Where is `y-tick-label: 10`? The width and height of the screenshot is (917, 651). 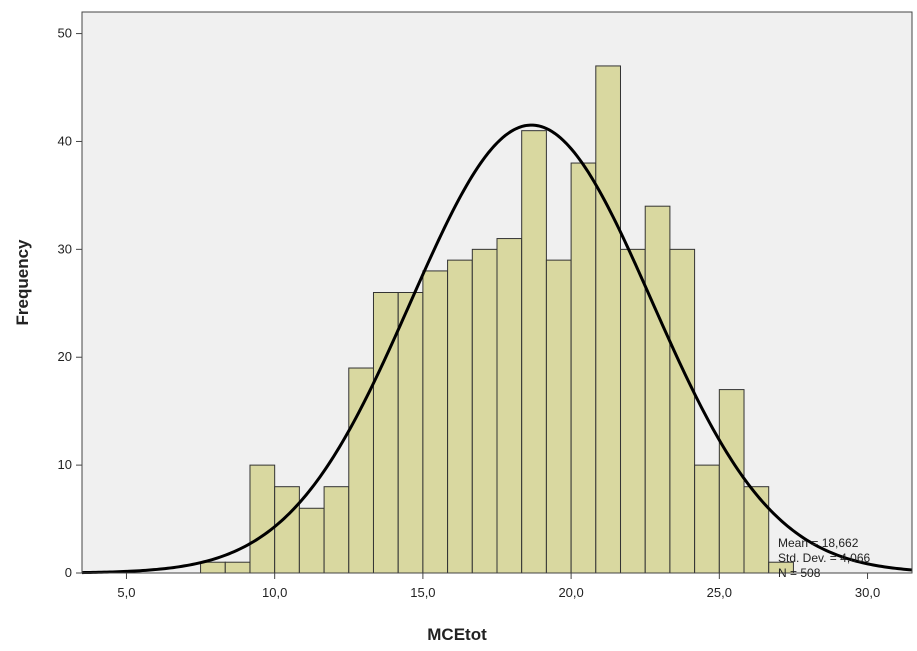
y-tick-label: 10 is located at coordinates (65, 464).